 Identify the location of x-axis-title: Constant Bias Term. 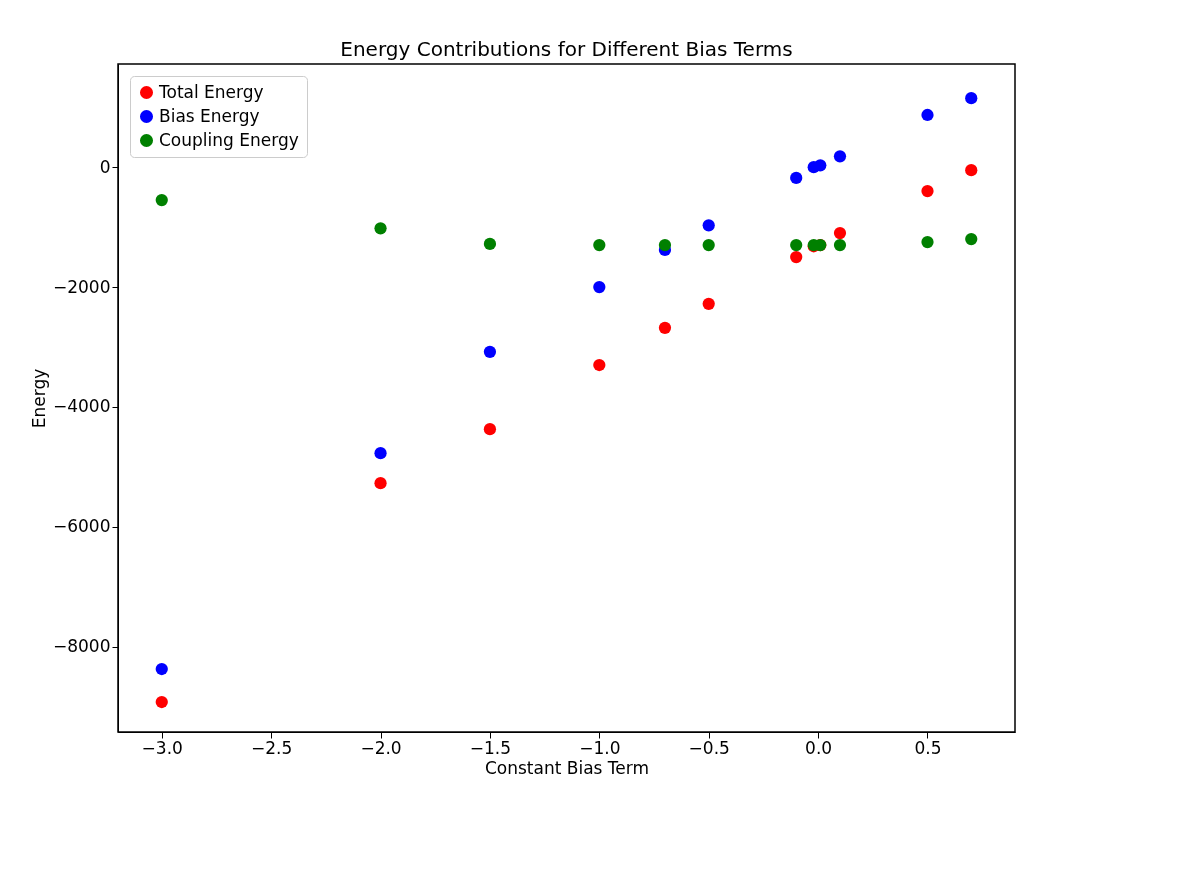
(567, 767).